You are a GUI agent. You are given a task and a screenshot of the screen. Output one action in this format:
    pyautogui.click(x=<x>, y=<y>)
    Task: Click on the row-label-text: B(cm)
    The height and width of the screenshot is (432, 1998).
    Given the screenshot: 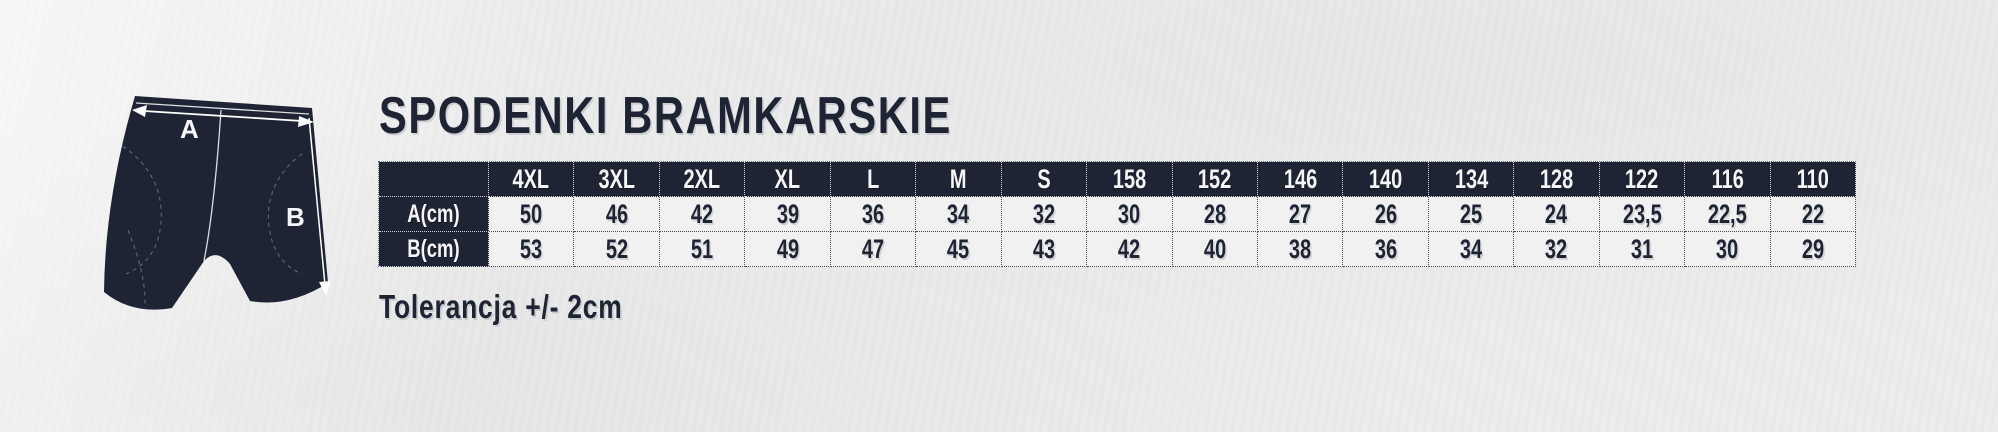 What is the action you would take?
    pyautogui.click(x=433, y=248)
    